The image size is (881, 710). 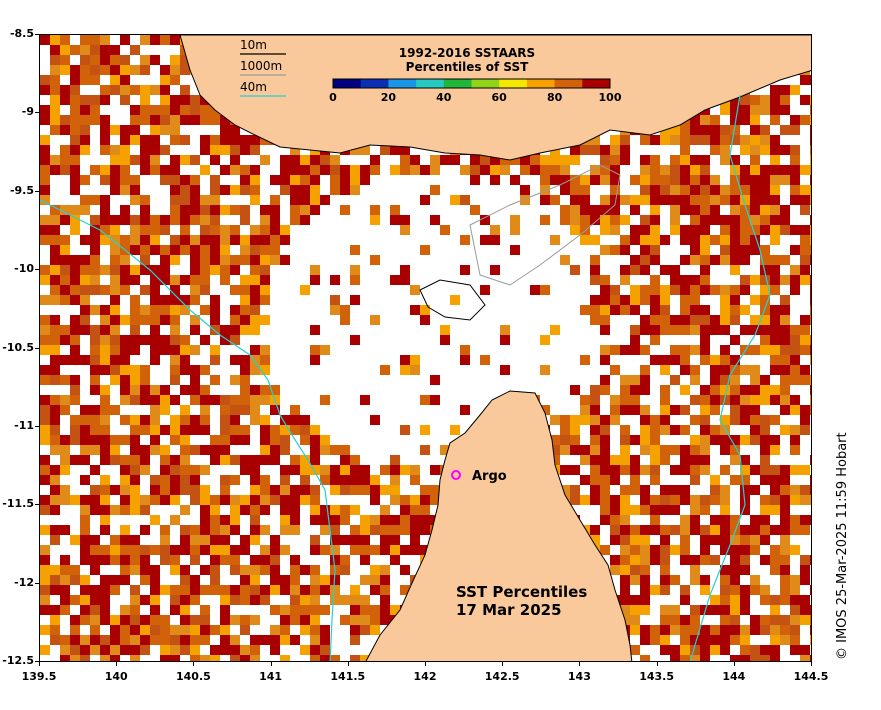 I want to click on x-tick-label: 144, so click(x=734, y=676).